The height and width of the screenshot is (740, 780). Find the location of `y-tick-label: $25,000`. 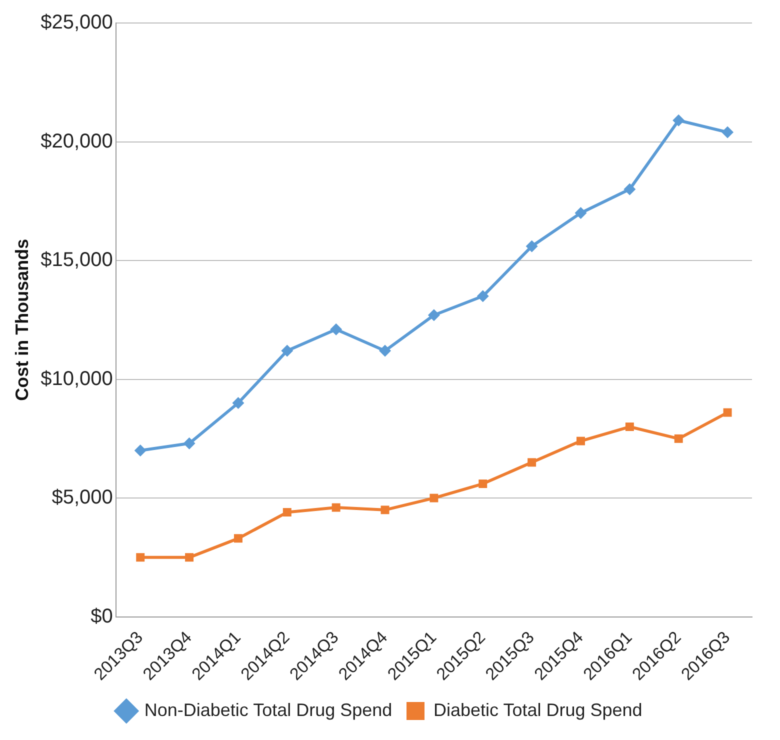

y-tick-label: $25,000 is located at coordinates (76, 23).